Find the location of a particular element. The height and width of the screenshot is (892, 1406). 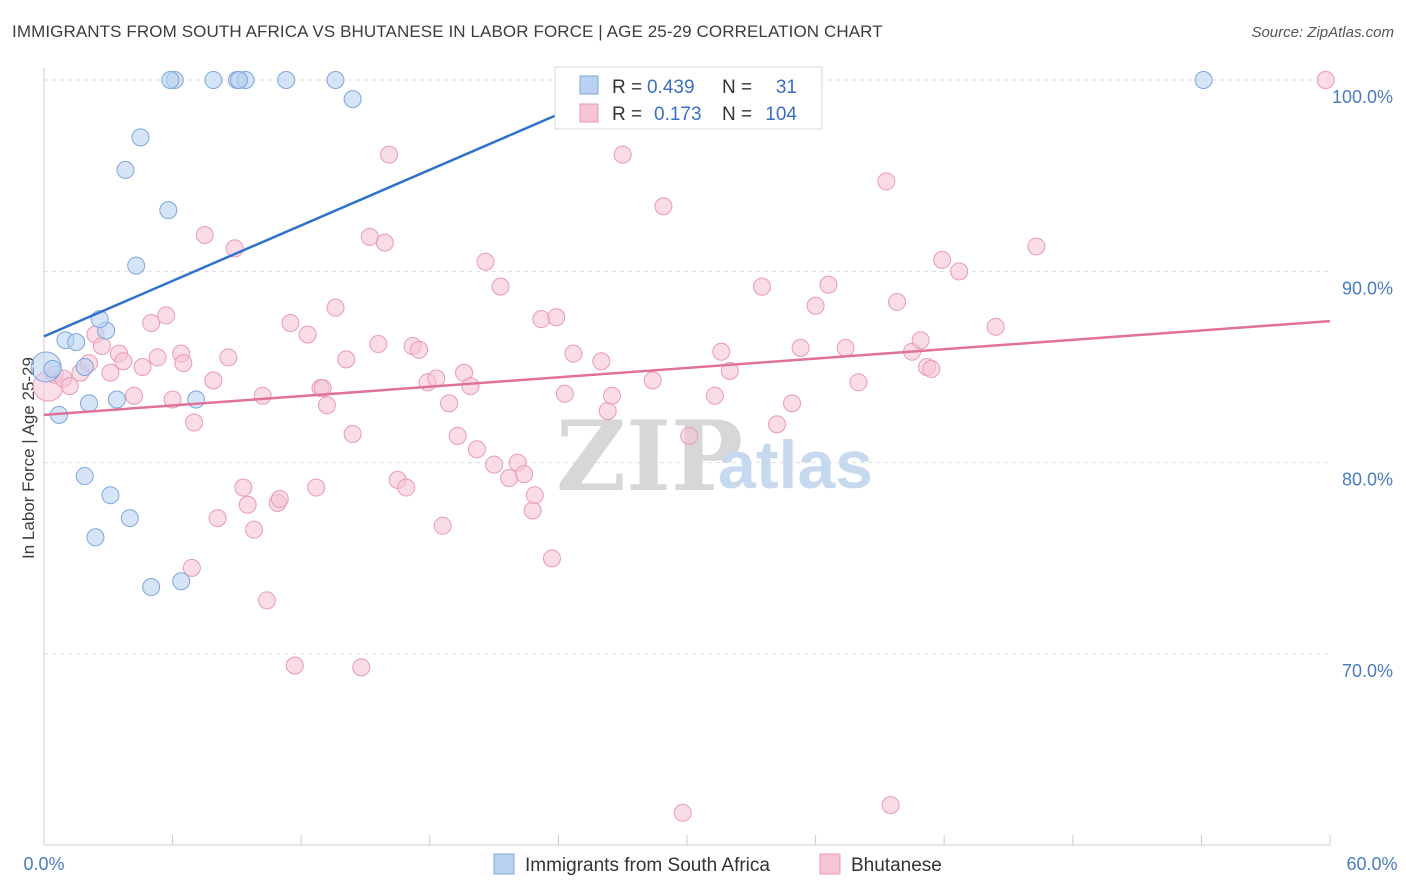

bottom-legend-swatch-bhutanese is located at coordinates (830, 864).